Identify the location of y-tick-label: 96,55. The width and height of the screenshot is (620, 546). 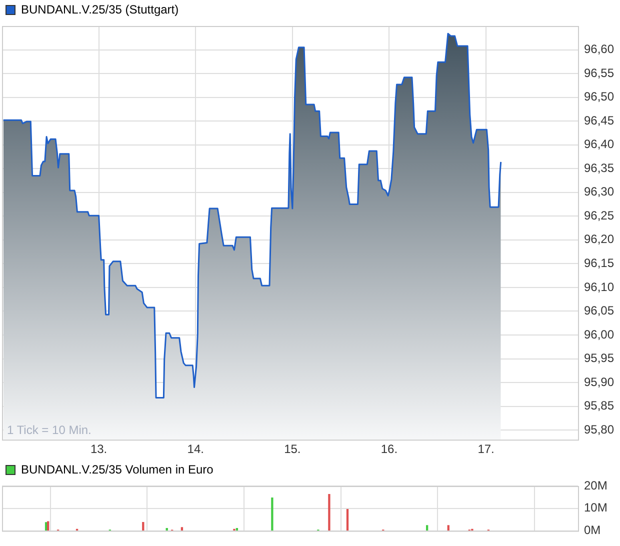
(599, 73).